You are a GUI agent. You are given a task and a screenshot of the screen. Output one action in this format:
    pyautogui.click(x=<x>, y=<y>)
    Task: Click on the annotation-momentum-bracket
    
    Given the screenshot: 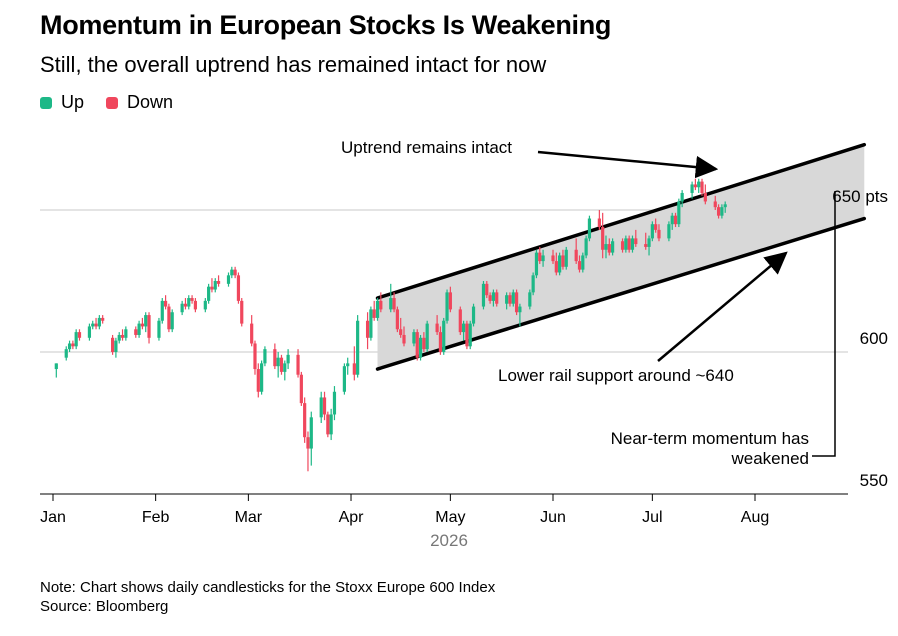 What is the action you would take?
    pyautogui.click(x=824, y=324)
    